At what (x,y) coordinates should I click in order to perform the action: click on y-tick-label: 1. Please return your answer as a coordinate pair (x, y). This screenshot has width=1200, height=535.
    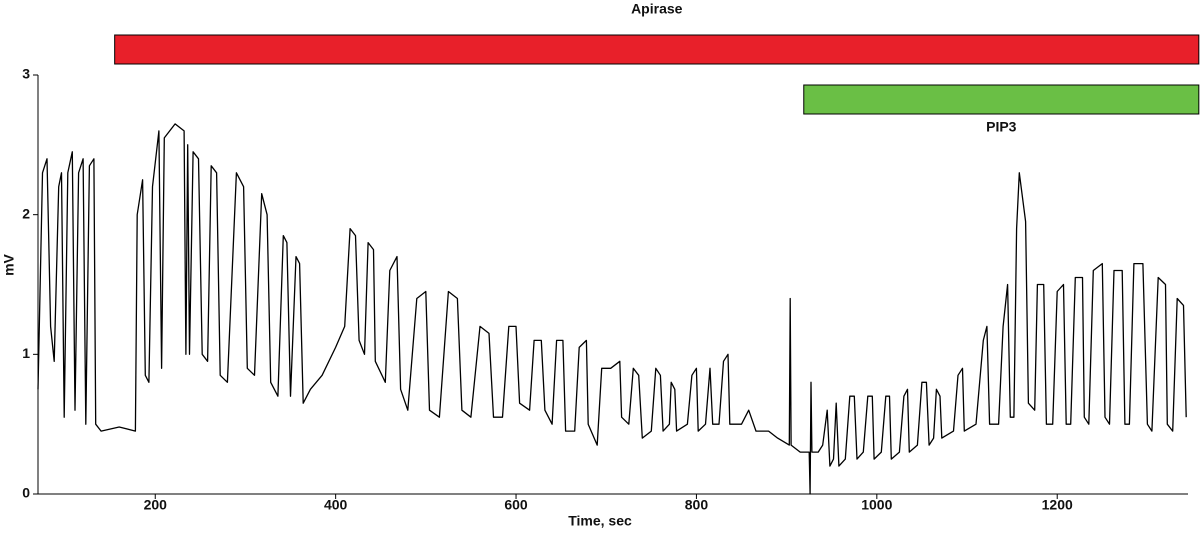
    Looking at the image, I should click on (26, 353).